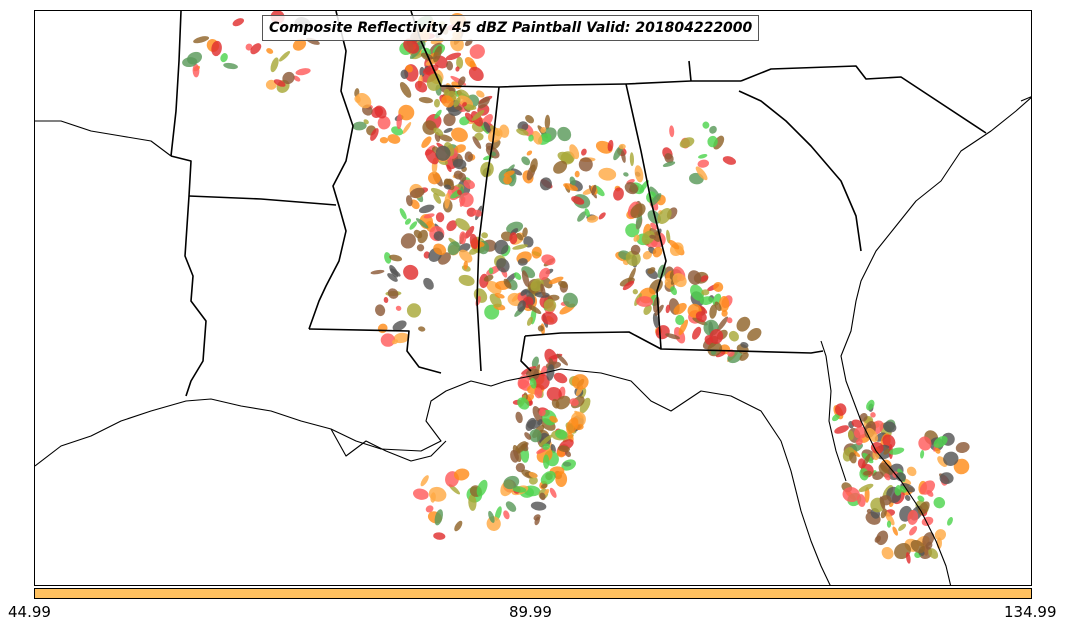  Describe the element at coordinates (388, 445) in the screenshot. I see `coast-la-delta` at that location.